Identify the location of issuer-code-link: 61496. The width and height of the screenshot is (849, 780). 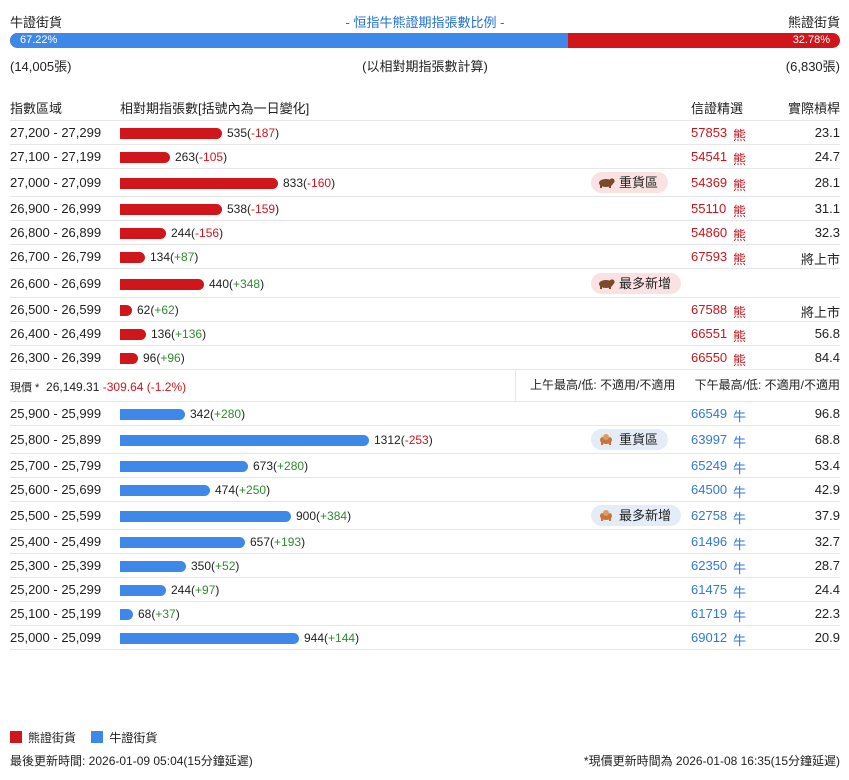
(709, 541).